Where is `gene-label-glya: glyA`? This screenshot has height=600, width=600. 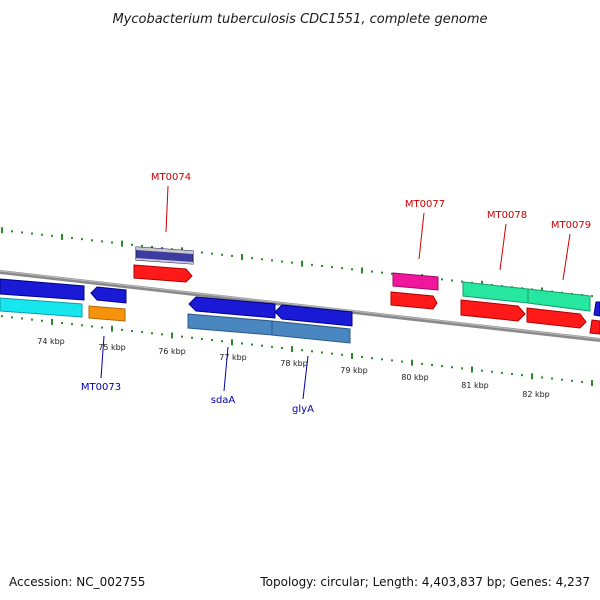
gene-label-glya: glyA is located at coordinates (303, 409).